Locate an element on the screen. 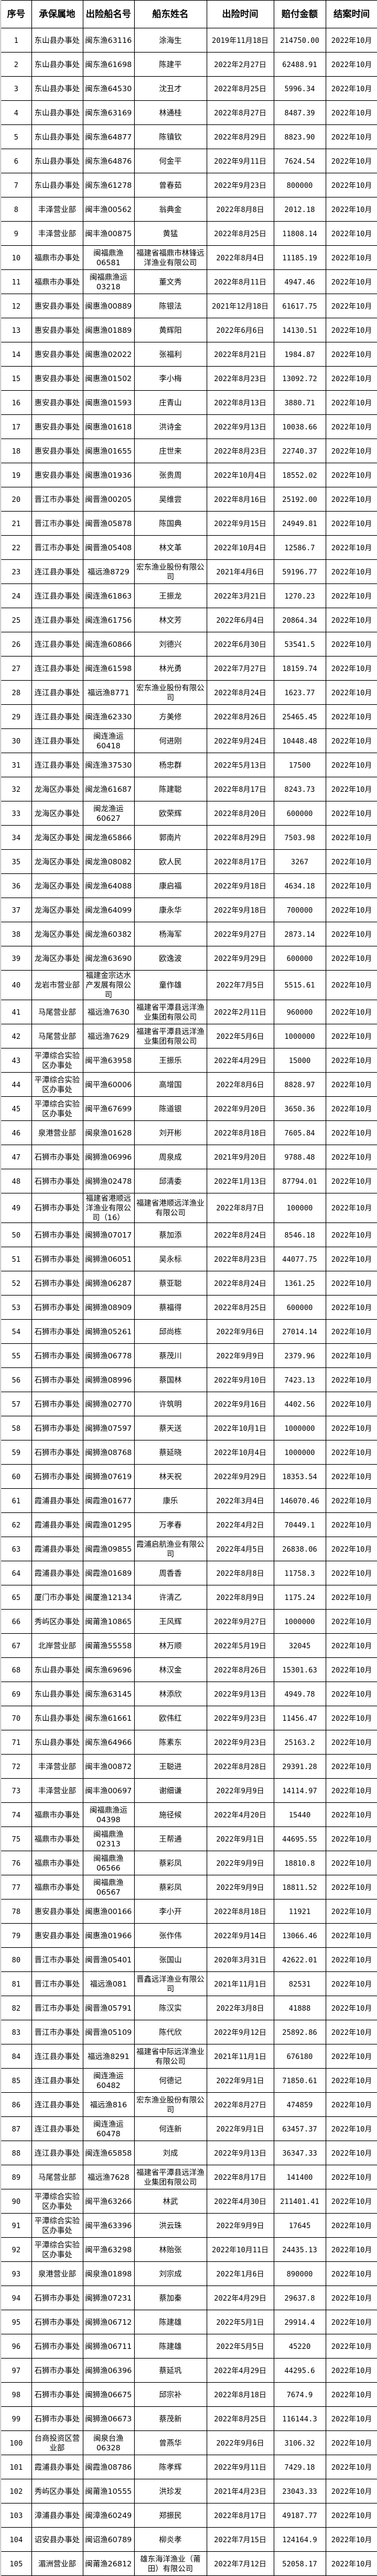 Image resolution: width=377 pixels, height=2576 pixels. cell-region: 龙海区办事处 is located at coordinates (57, 813).